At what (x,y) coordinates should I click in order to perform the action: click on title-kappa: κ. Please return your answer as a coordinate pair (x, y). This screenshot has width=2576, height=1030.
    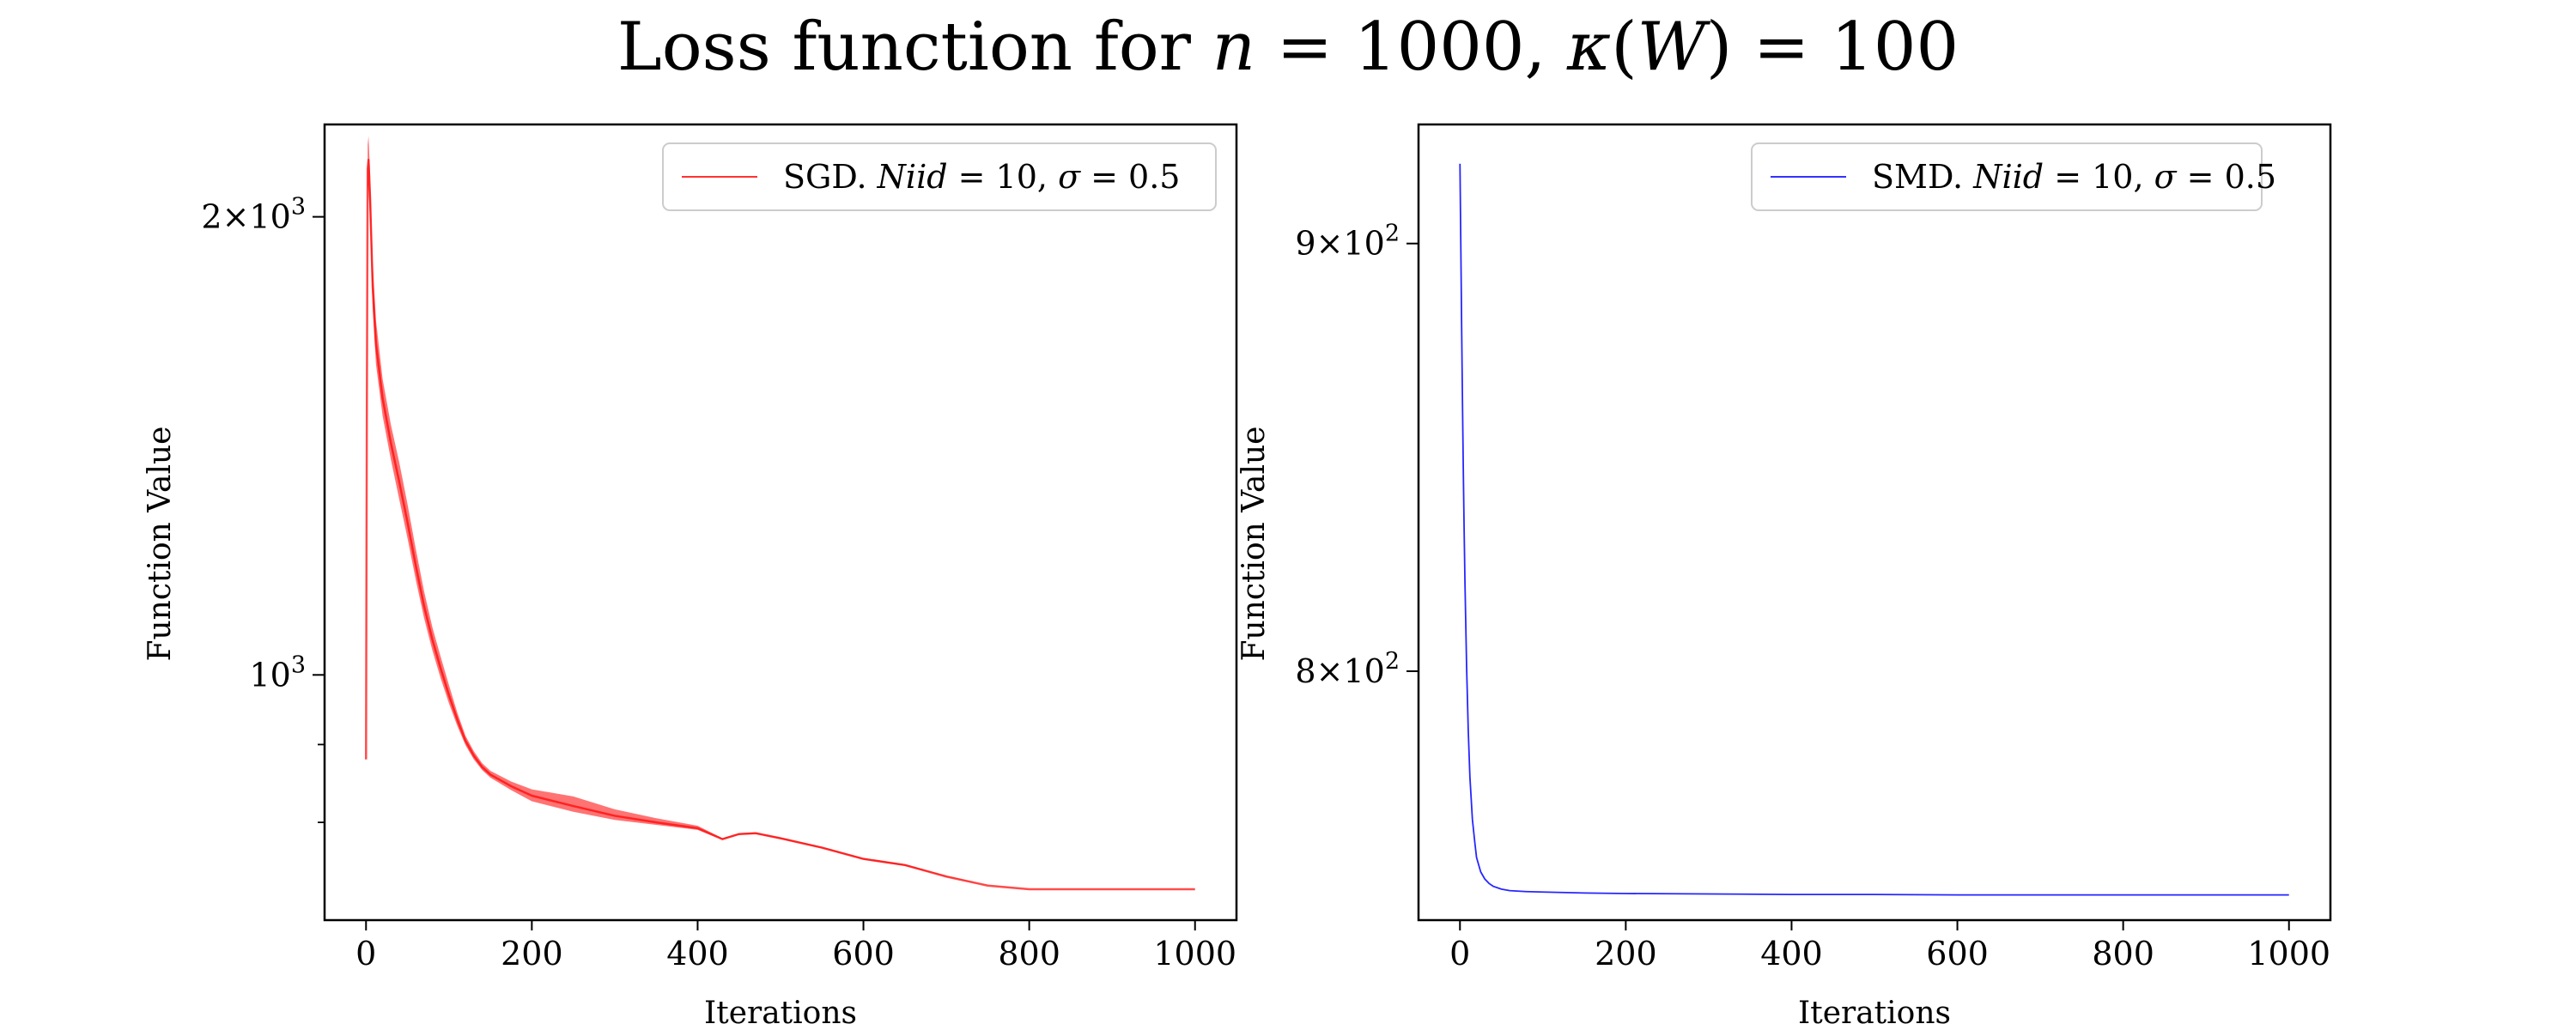
    Looking at the image, I should click on (1590, 47).